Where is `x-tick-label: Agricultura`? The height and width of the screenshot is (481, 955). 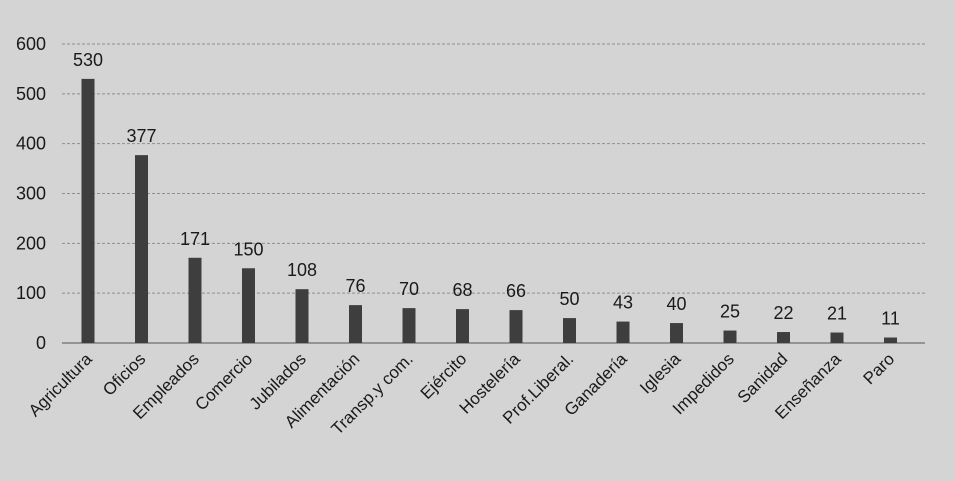 x-tick-label: Agricultura is located at coordinates (60, 384).